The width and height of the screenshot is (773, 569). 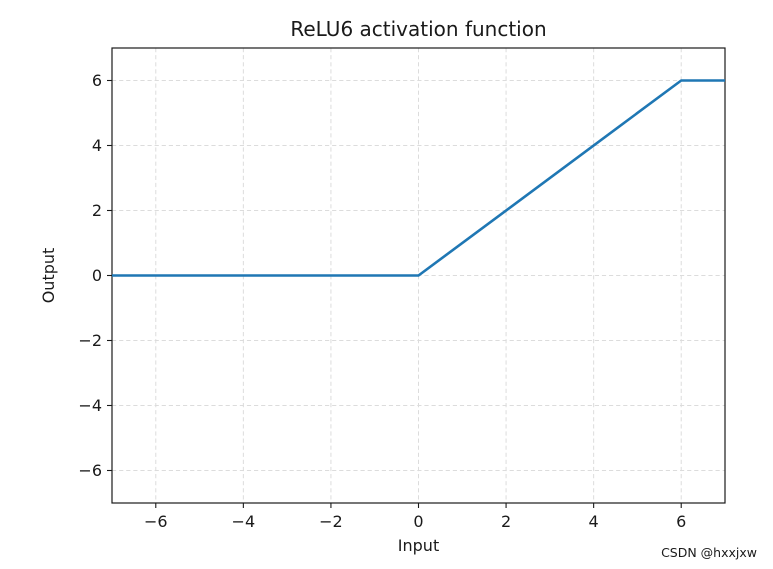 What do you see at coordinates (244, 521) in the screenshot?
I see `x-tick-label: −4` at bounding box center [244, 521].